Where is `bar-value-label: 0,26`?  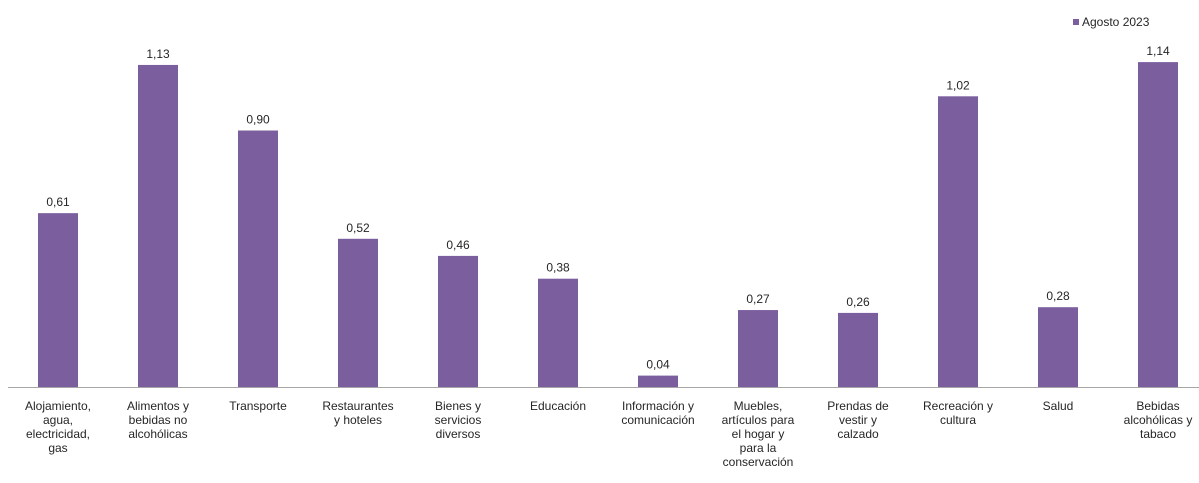 bar-value-label: 0,26 is located at coordinates (858, 302).